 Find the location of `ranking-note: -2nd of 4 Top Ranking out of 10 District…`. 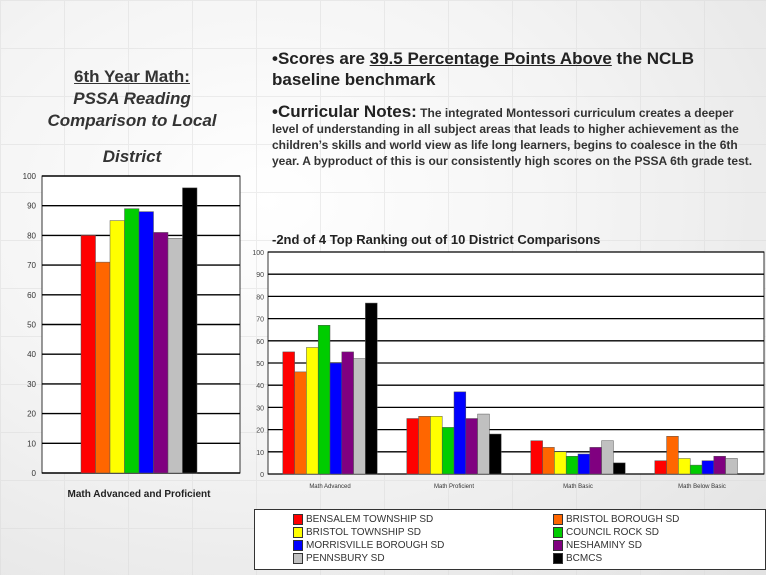

ranking-note: -2nd of 4 Top Ranking out of 10 District… is located at coordinates (436, 239).